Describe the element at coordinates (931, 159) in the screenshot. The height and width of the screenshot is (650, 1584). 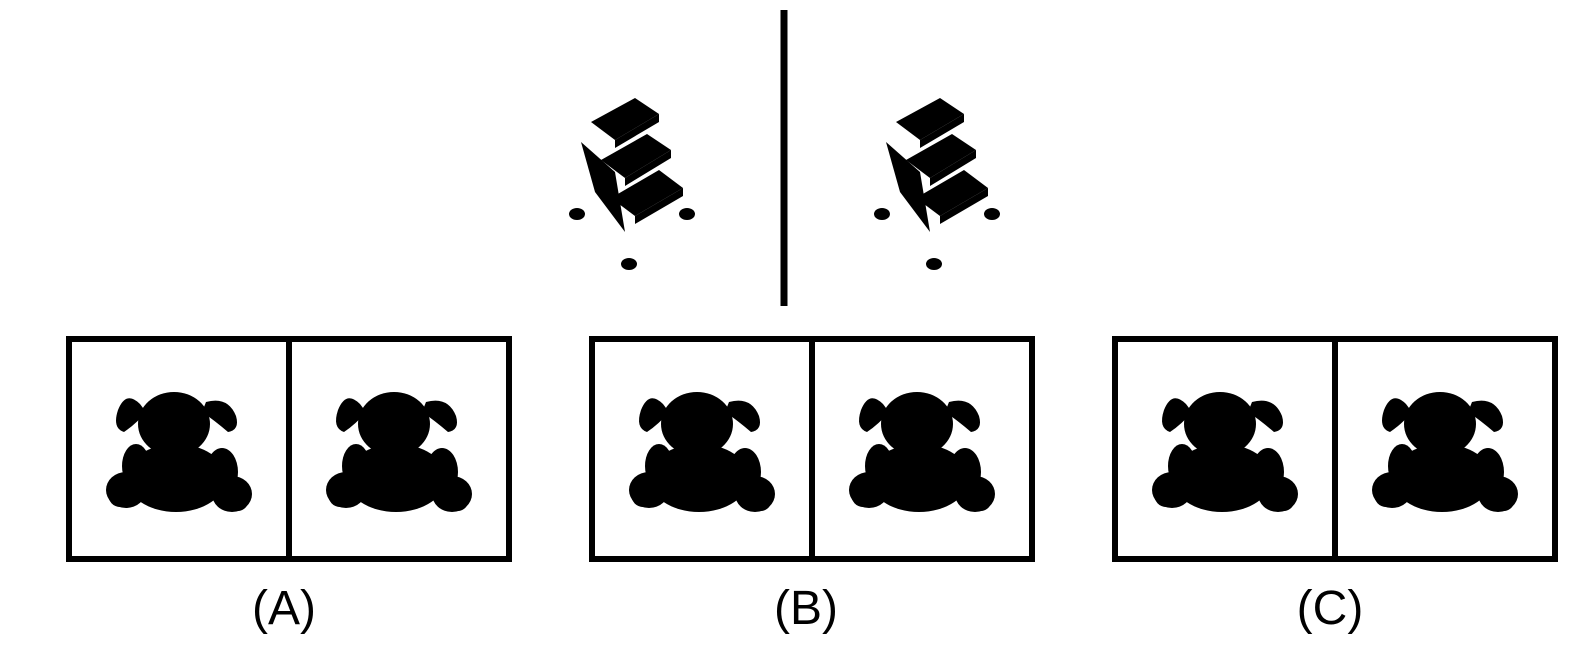
I see `step-stool-gray` at that location.